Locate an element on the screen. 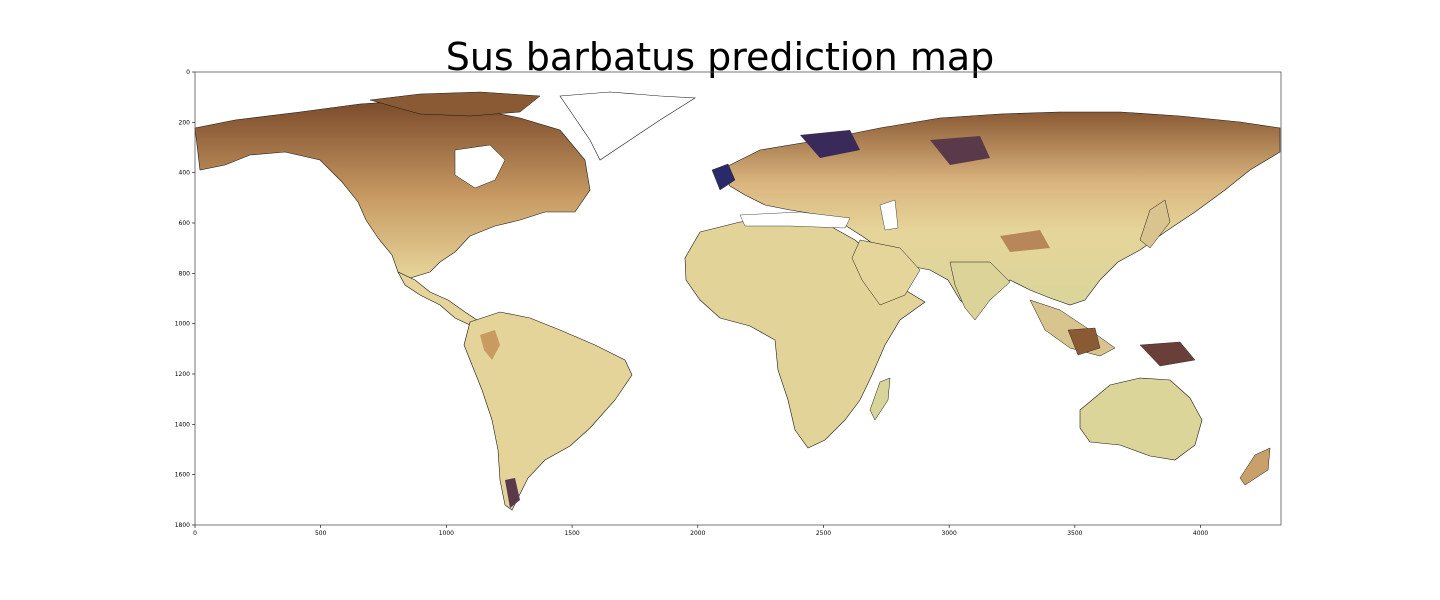 Image resolution: width=1440 pixels, height=600 pixels. land-india is located at coordinates (980, 291).